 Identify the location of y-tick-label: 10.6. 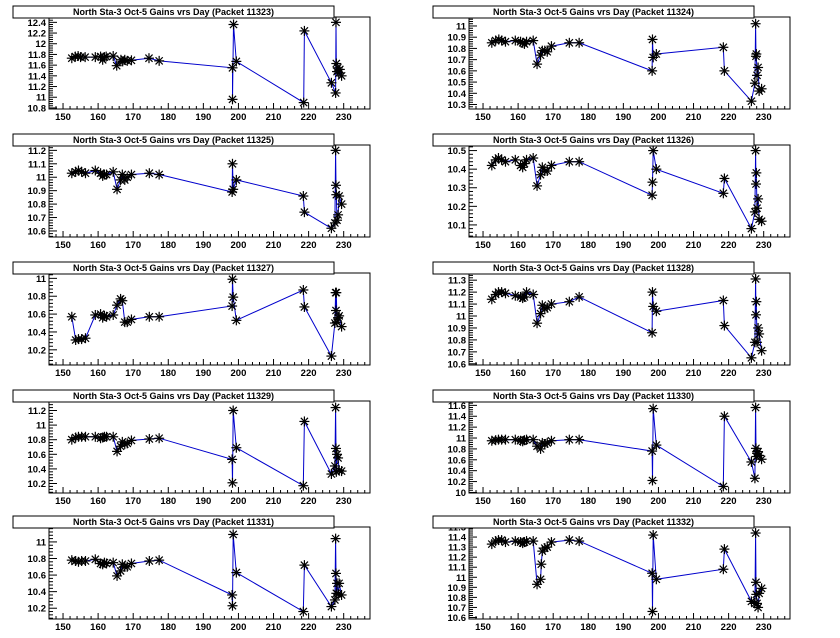
(457, 364).